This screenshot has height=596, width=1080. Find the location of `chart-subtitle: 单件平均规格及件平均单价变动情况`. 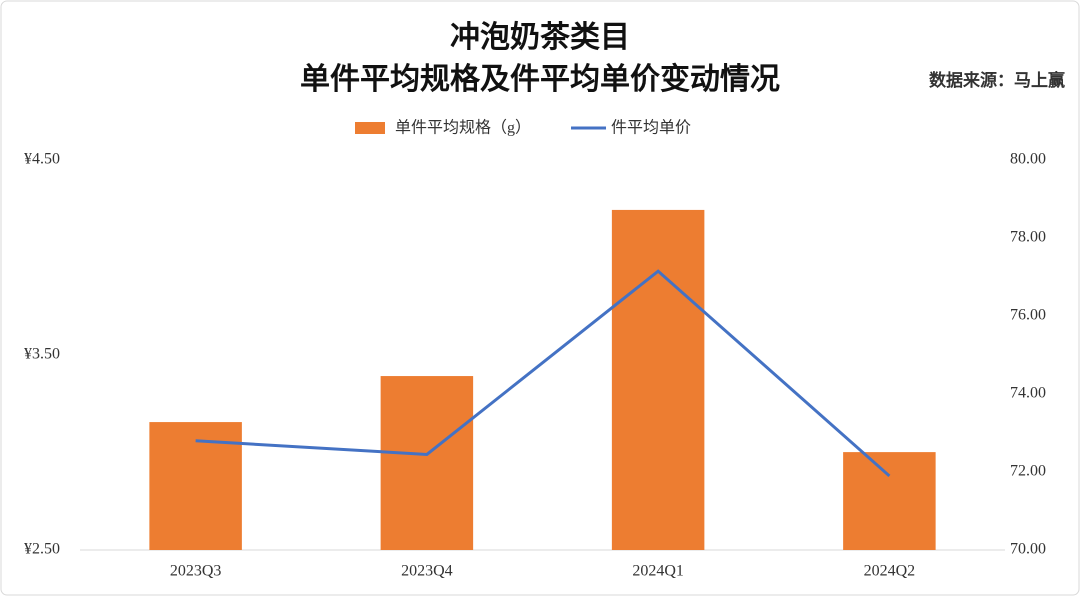

chart-subtitle: 单件平均规格及件平均单价变动情况 is located at coordinates (540, 79).